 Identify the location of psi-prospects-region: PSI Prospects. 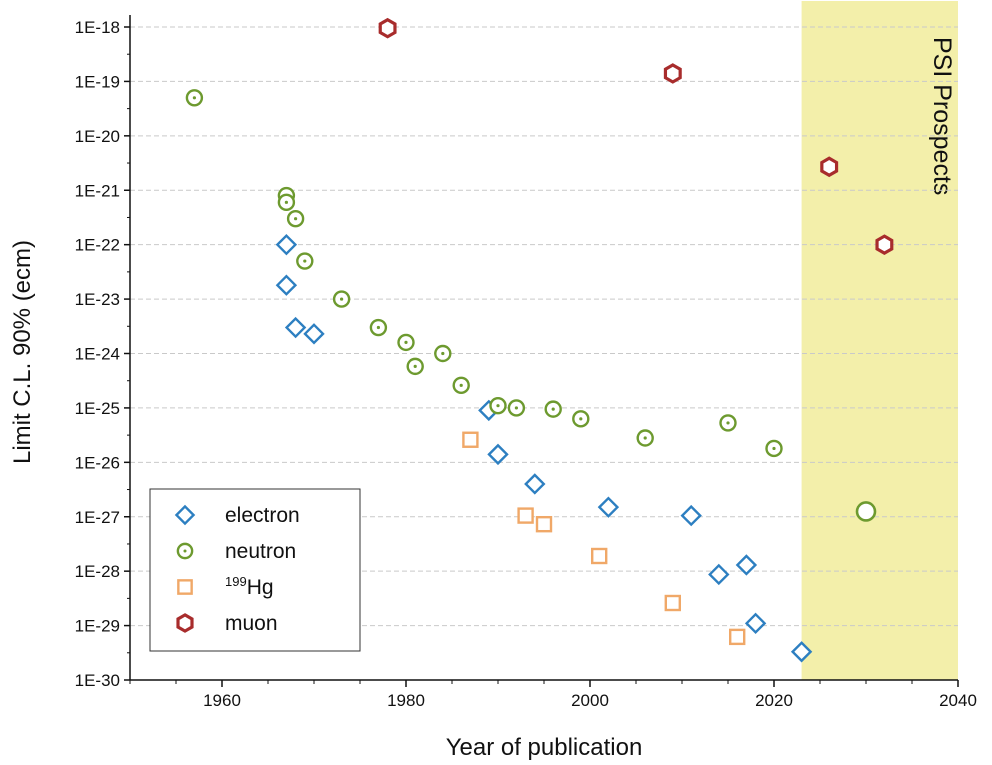
(879, 340).